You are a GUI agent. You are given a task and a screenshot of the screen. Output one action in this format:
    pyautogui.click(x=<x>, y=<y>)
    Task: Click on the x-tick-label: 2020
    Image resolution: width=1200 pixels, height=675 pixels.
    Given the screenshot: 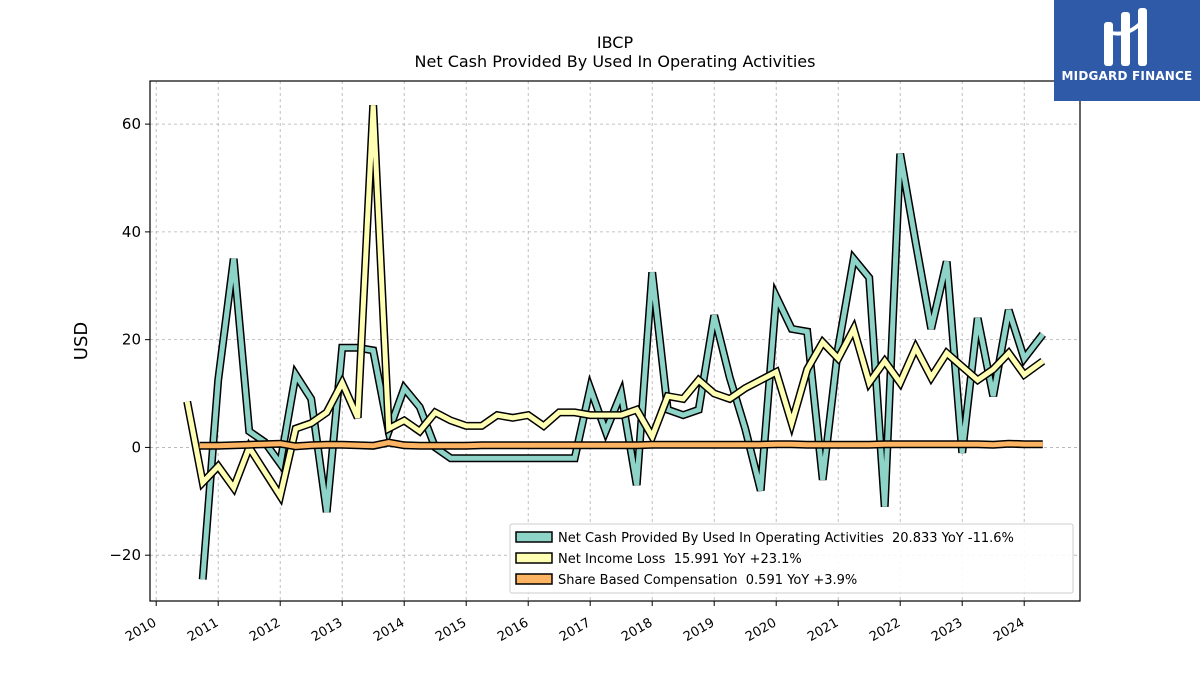 What is the action you would take?
    pyautogui.click(x=761, y=630)
    